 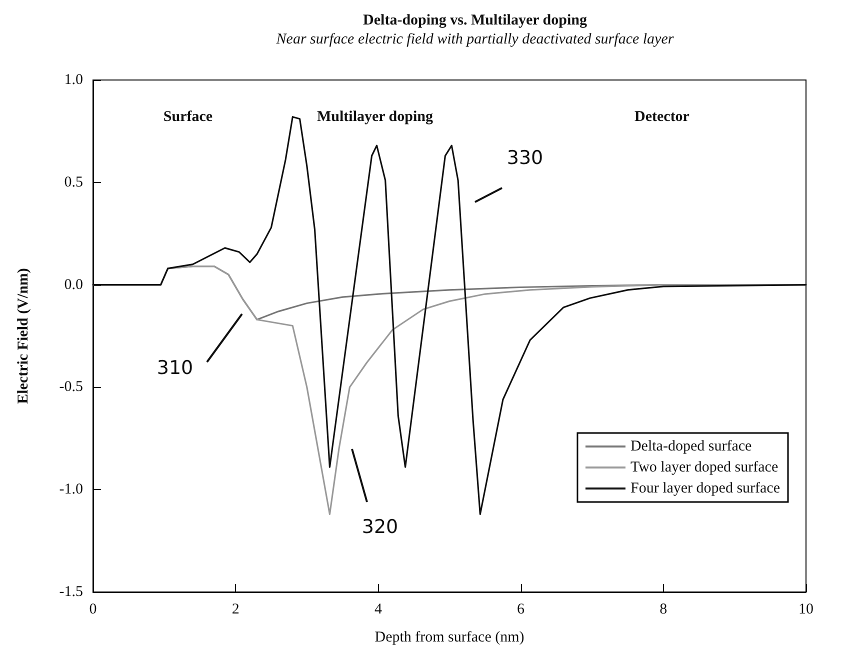 I want to click on legend-label: Two layer doped surface, so click(x=704, y=468).